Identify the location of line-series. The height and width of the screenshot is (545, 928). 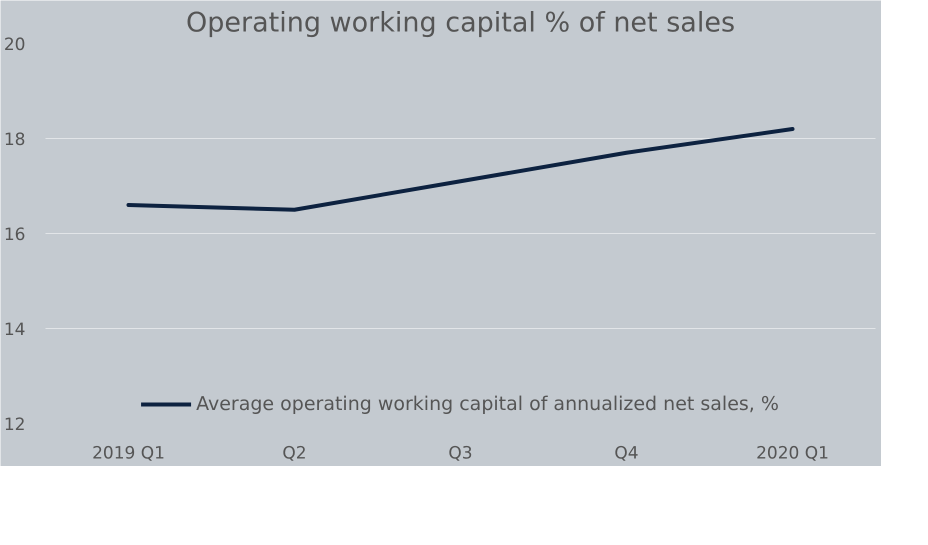
(460, 169).